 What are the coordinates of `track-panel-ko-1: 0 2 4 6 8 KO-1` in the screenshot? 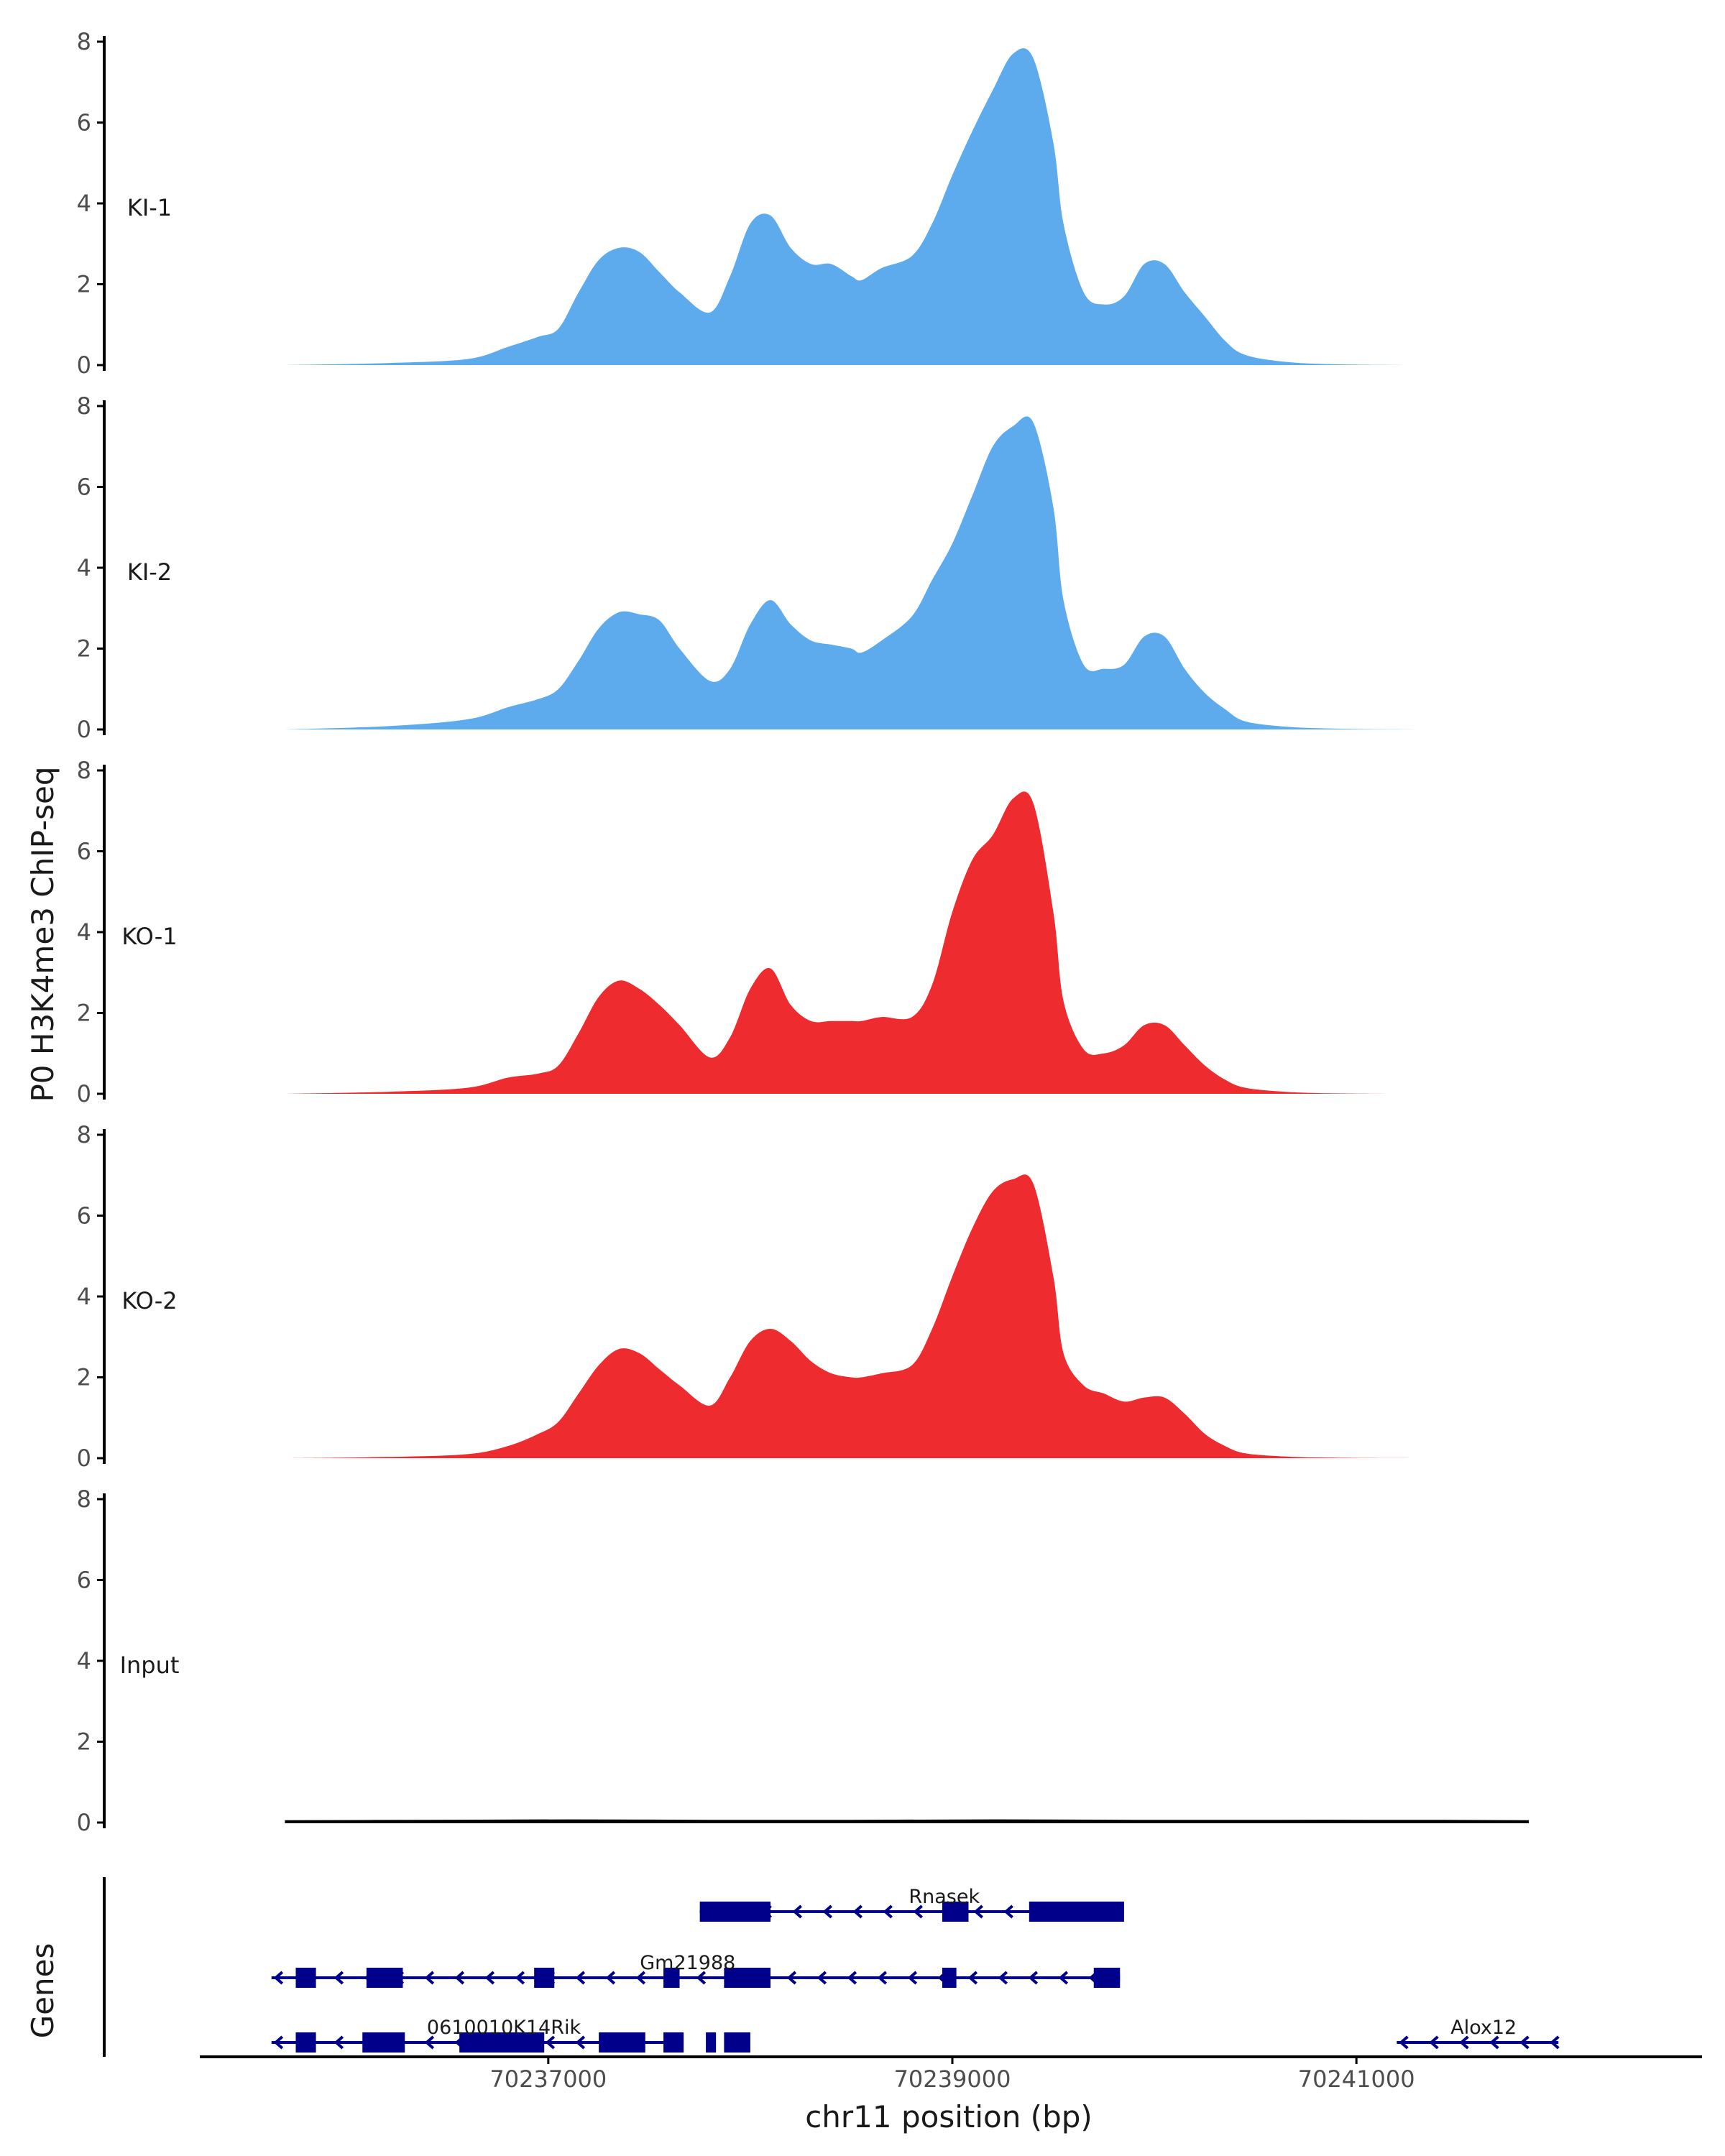 It's located at (803, 932).